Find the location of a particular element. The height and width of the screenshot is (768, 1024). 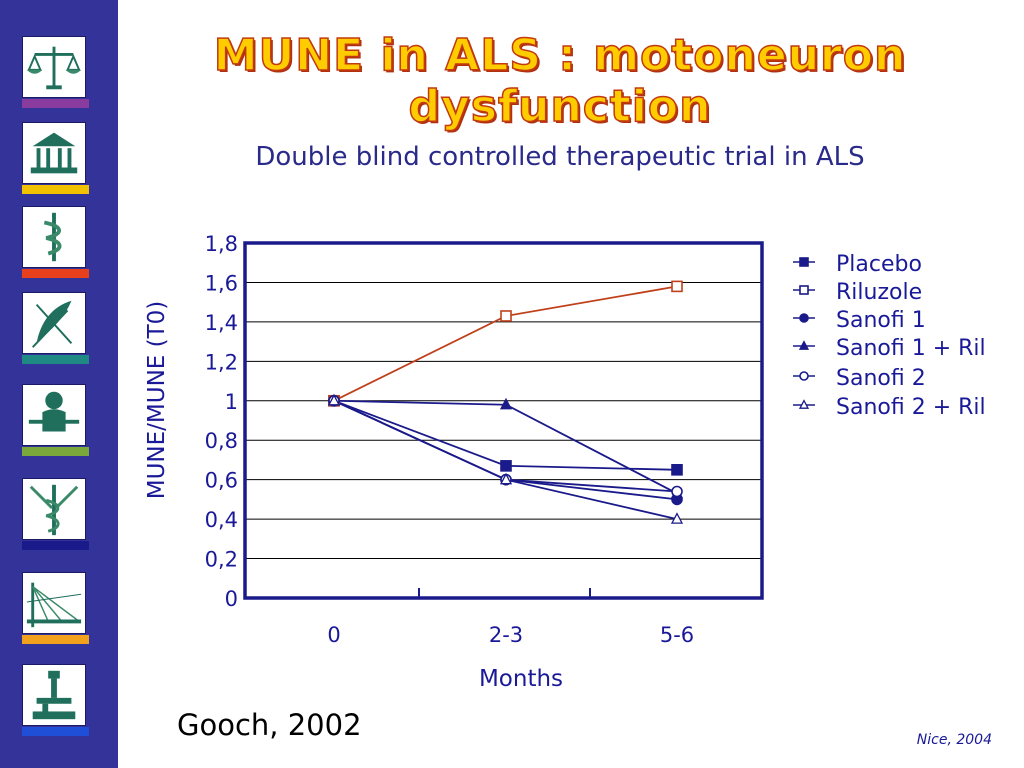

legend-label: Sanofi 1 is located at coordinates (881, 320).